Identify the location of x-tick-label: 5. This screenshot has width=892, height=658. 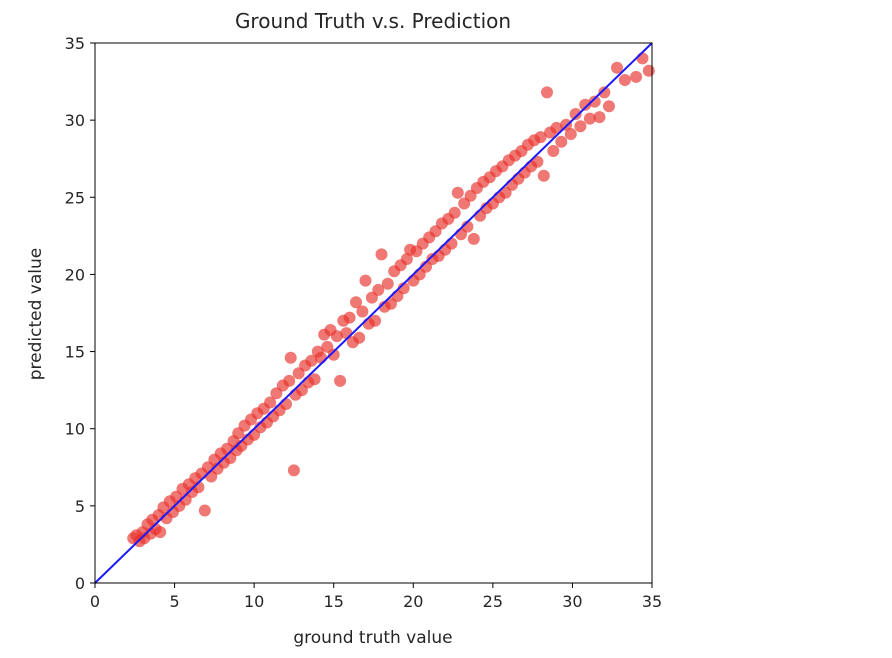
(174, 601).